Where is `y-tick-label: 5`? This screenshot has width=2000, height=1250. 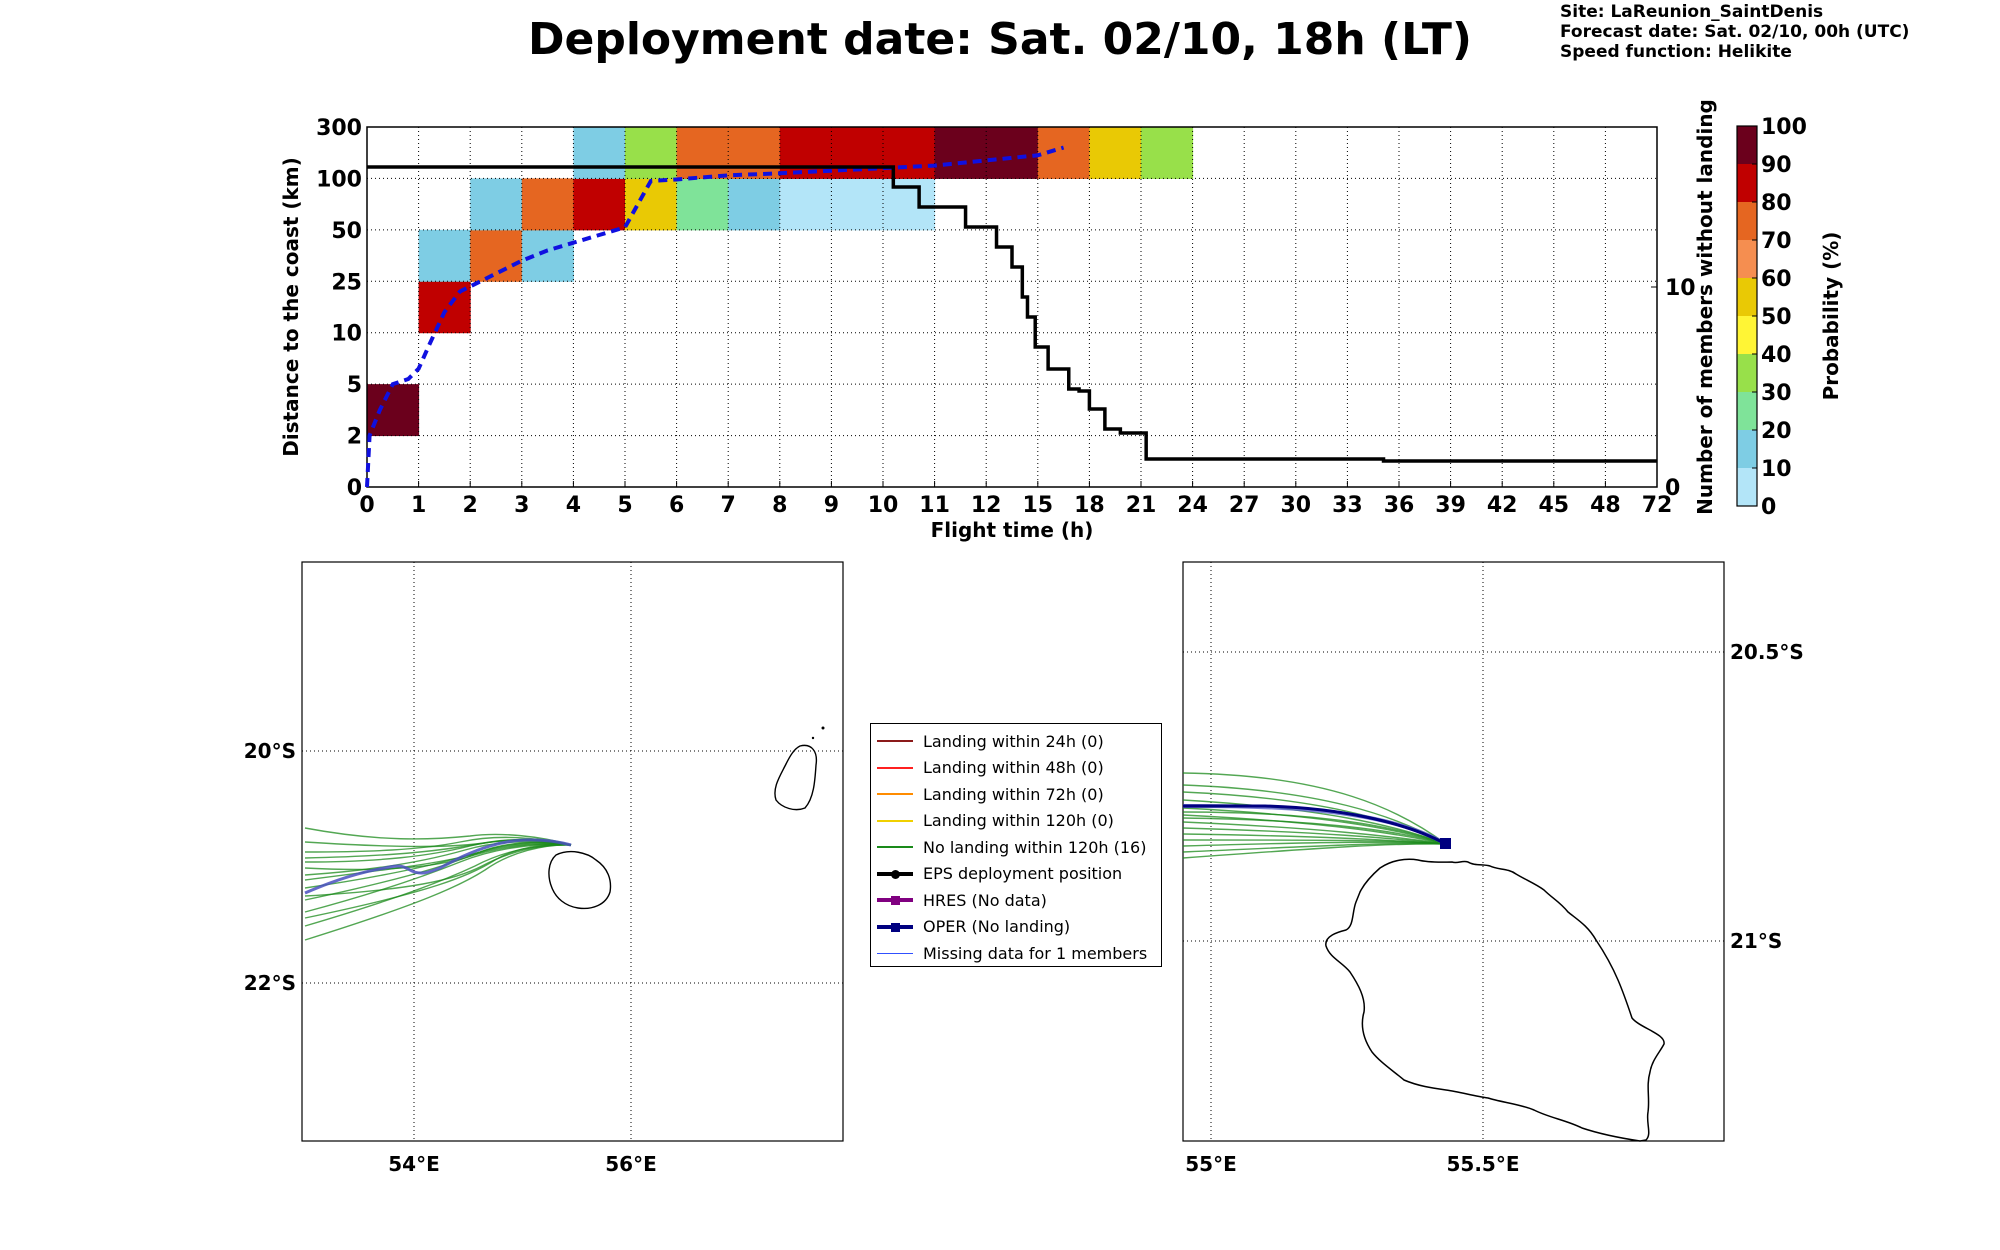
y-tick-label: 5 is located at coordinates (354, 385).